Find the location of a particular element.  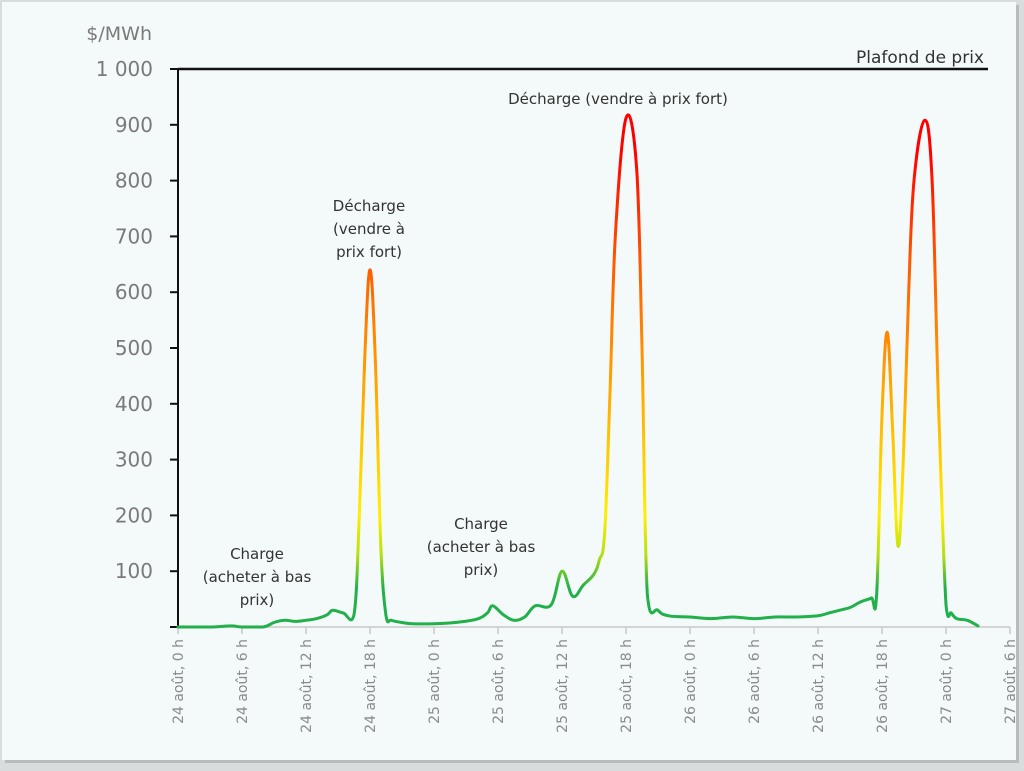

svg-text: Décharge (vendre à prix fort) is located at coordinates (618, 99).